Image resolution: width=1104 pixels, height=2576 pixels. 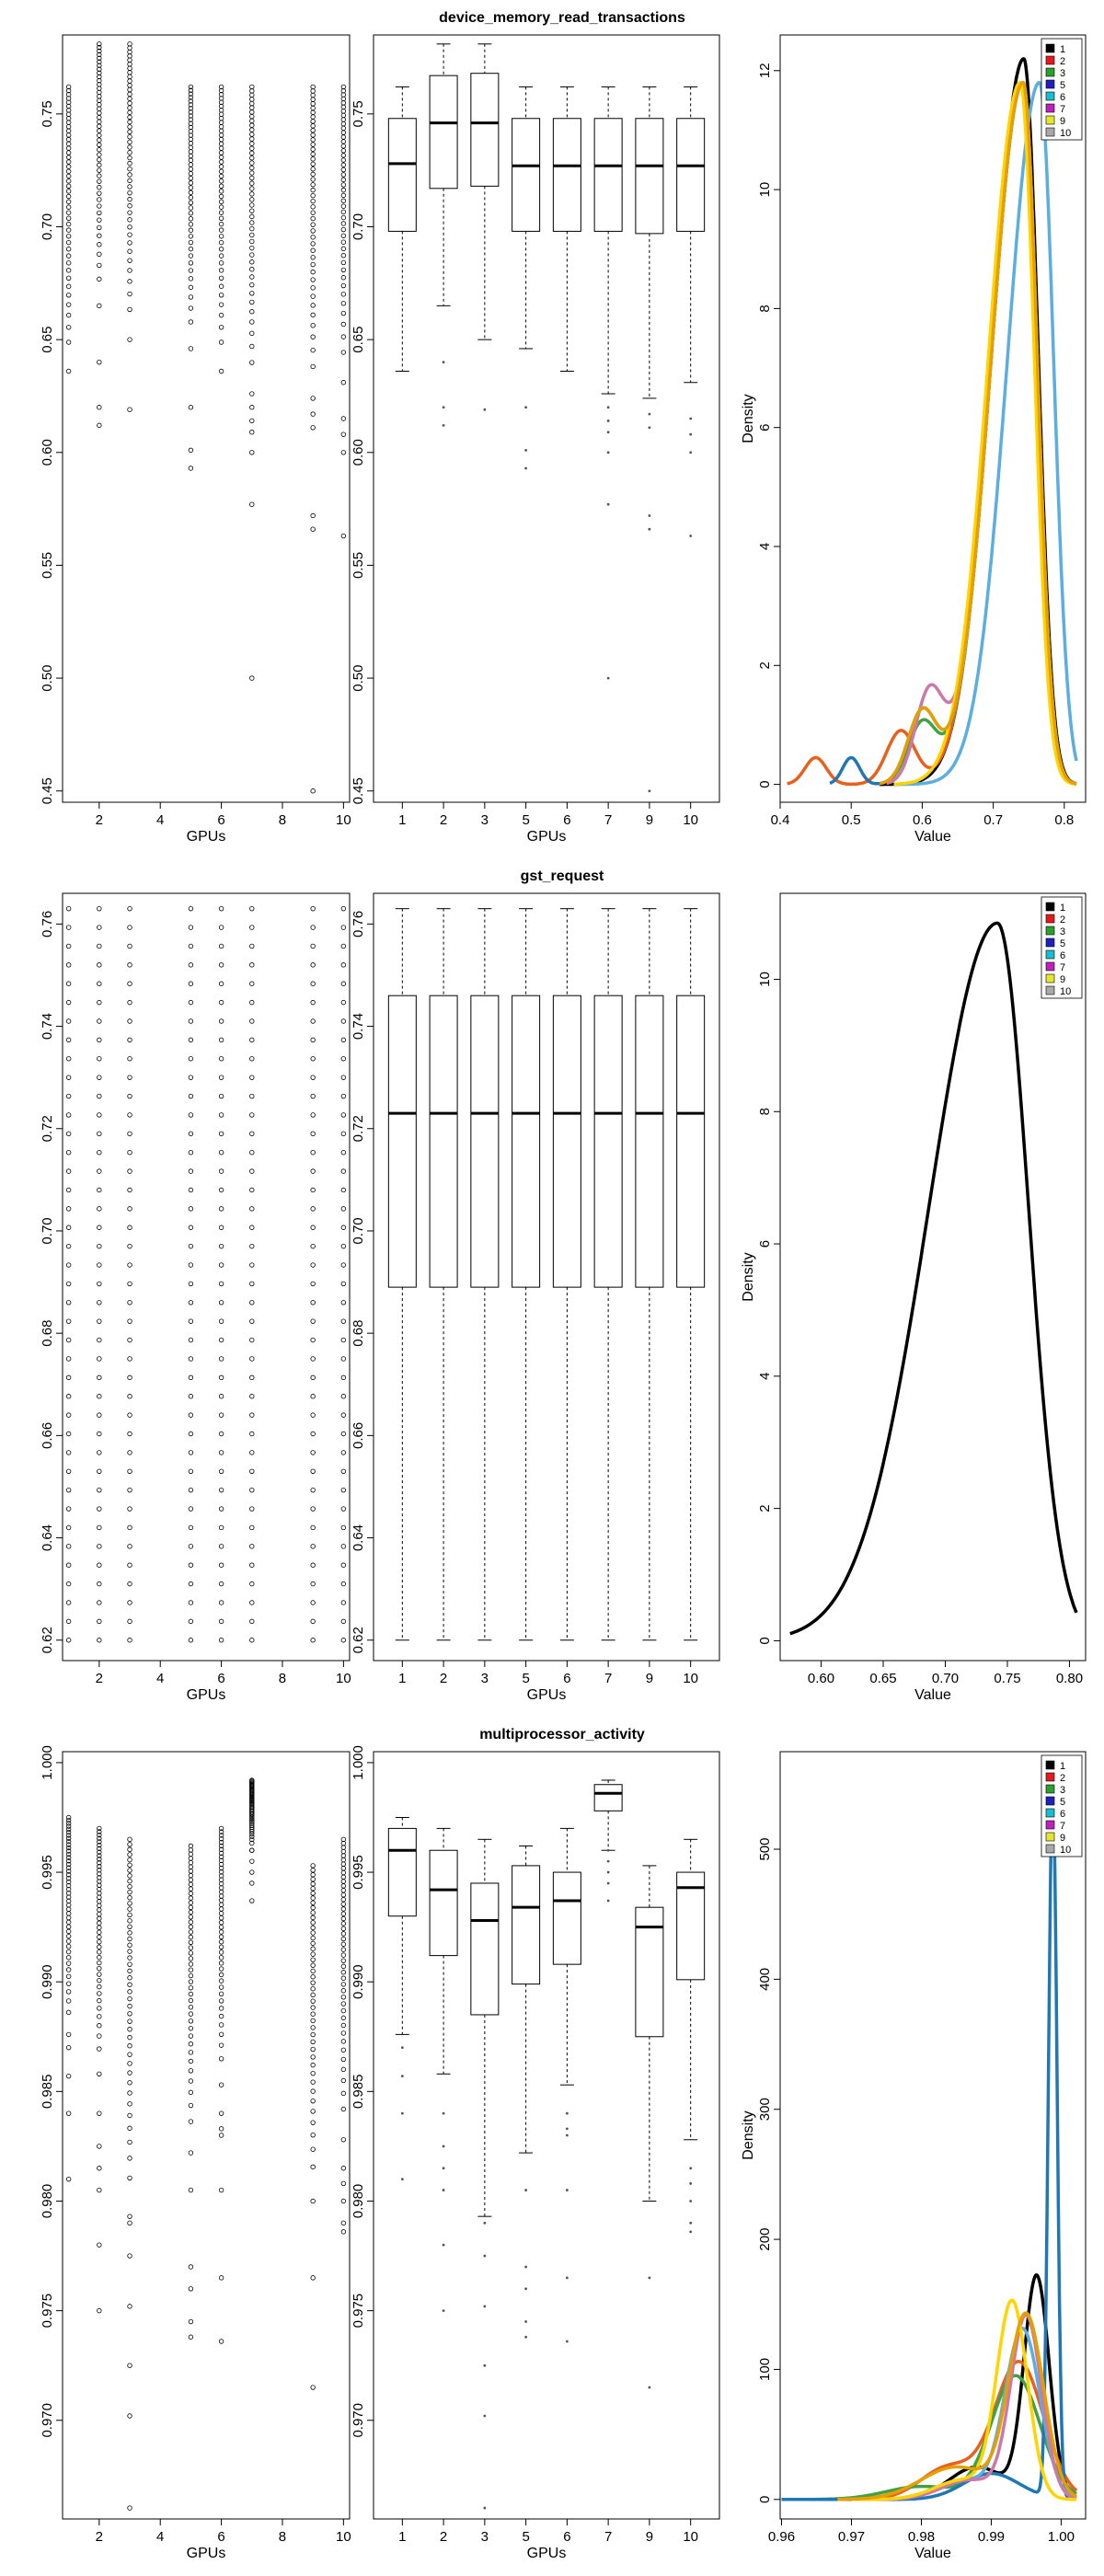 I want to click on legend-label: 9, so click(x=1062, y=121).